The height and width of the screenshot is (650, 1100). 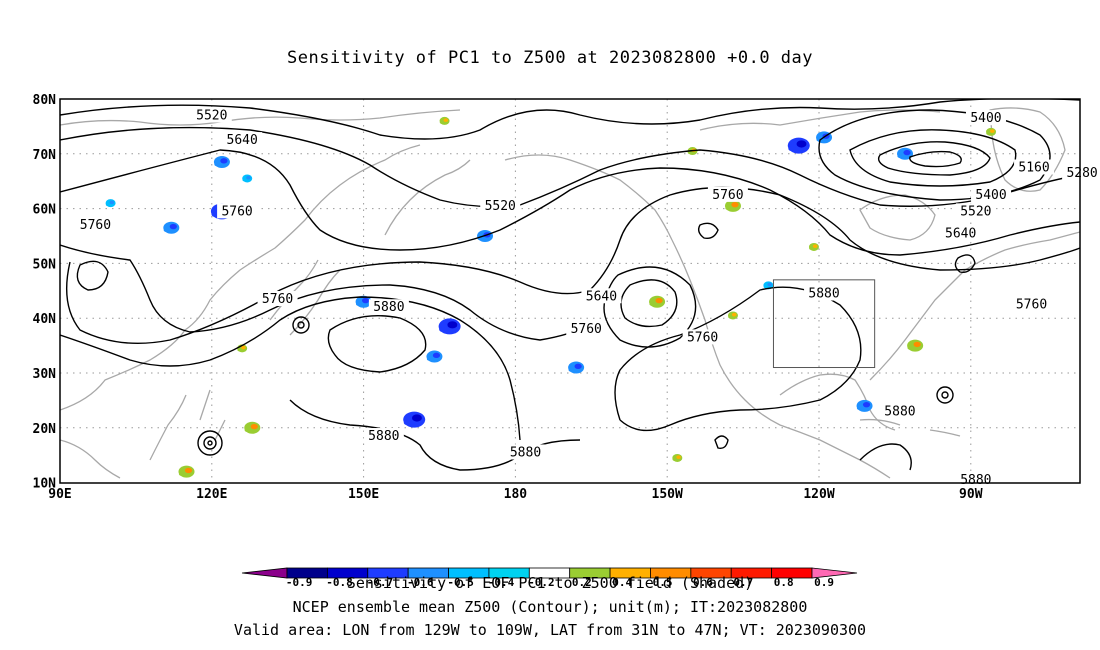 I want to click on colorbar-label: 0.2, so click(x=582, y=582).